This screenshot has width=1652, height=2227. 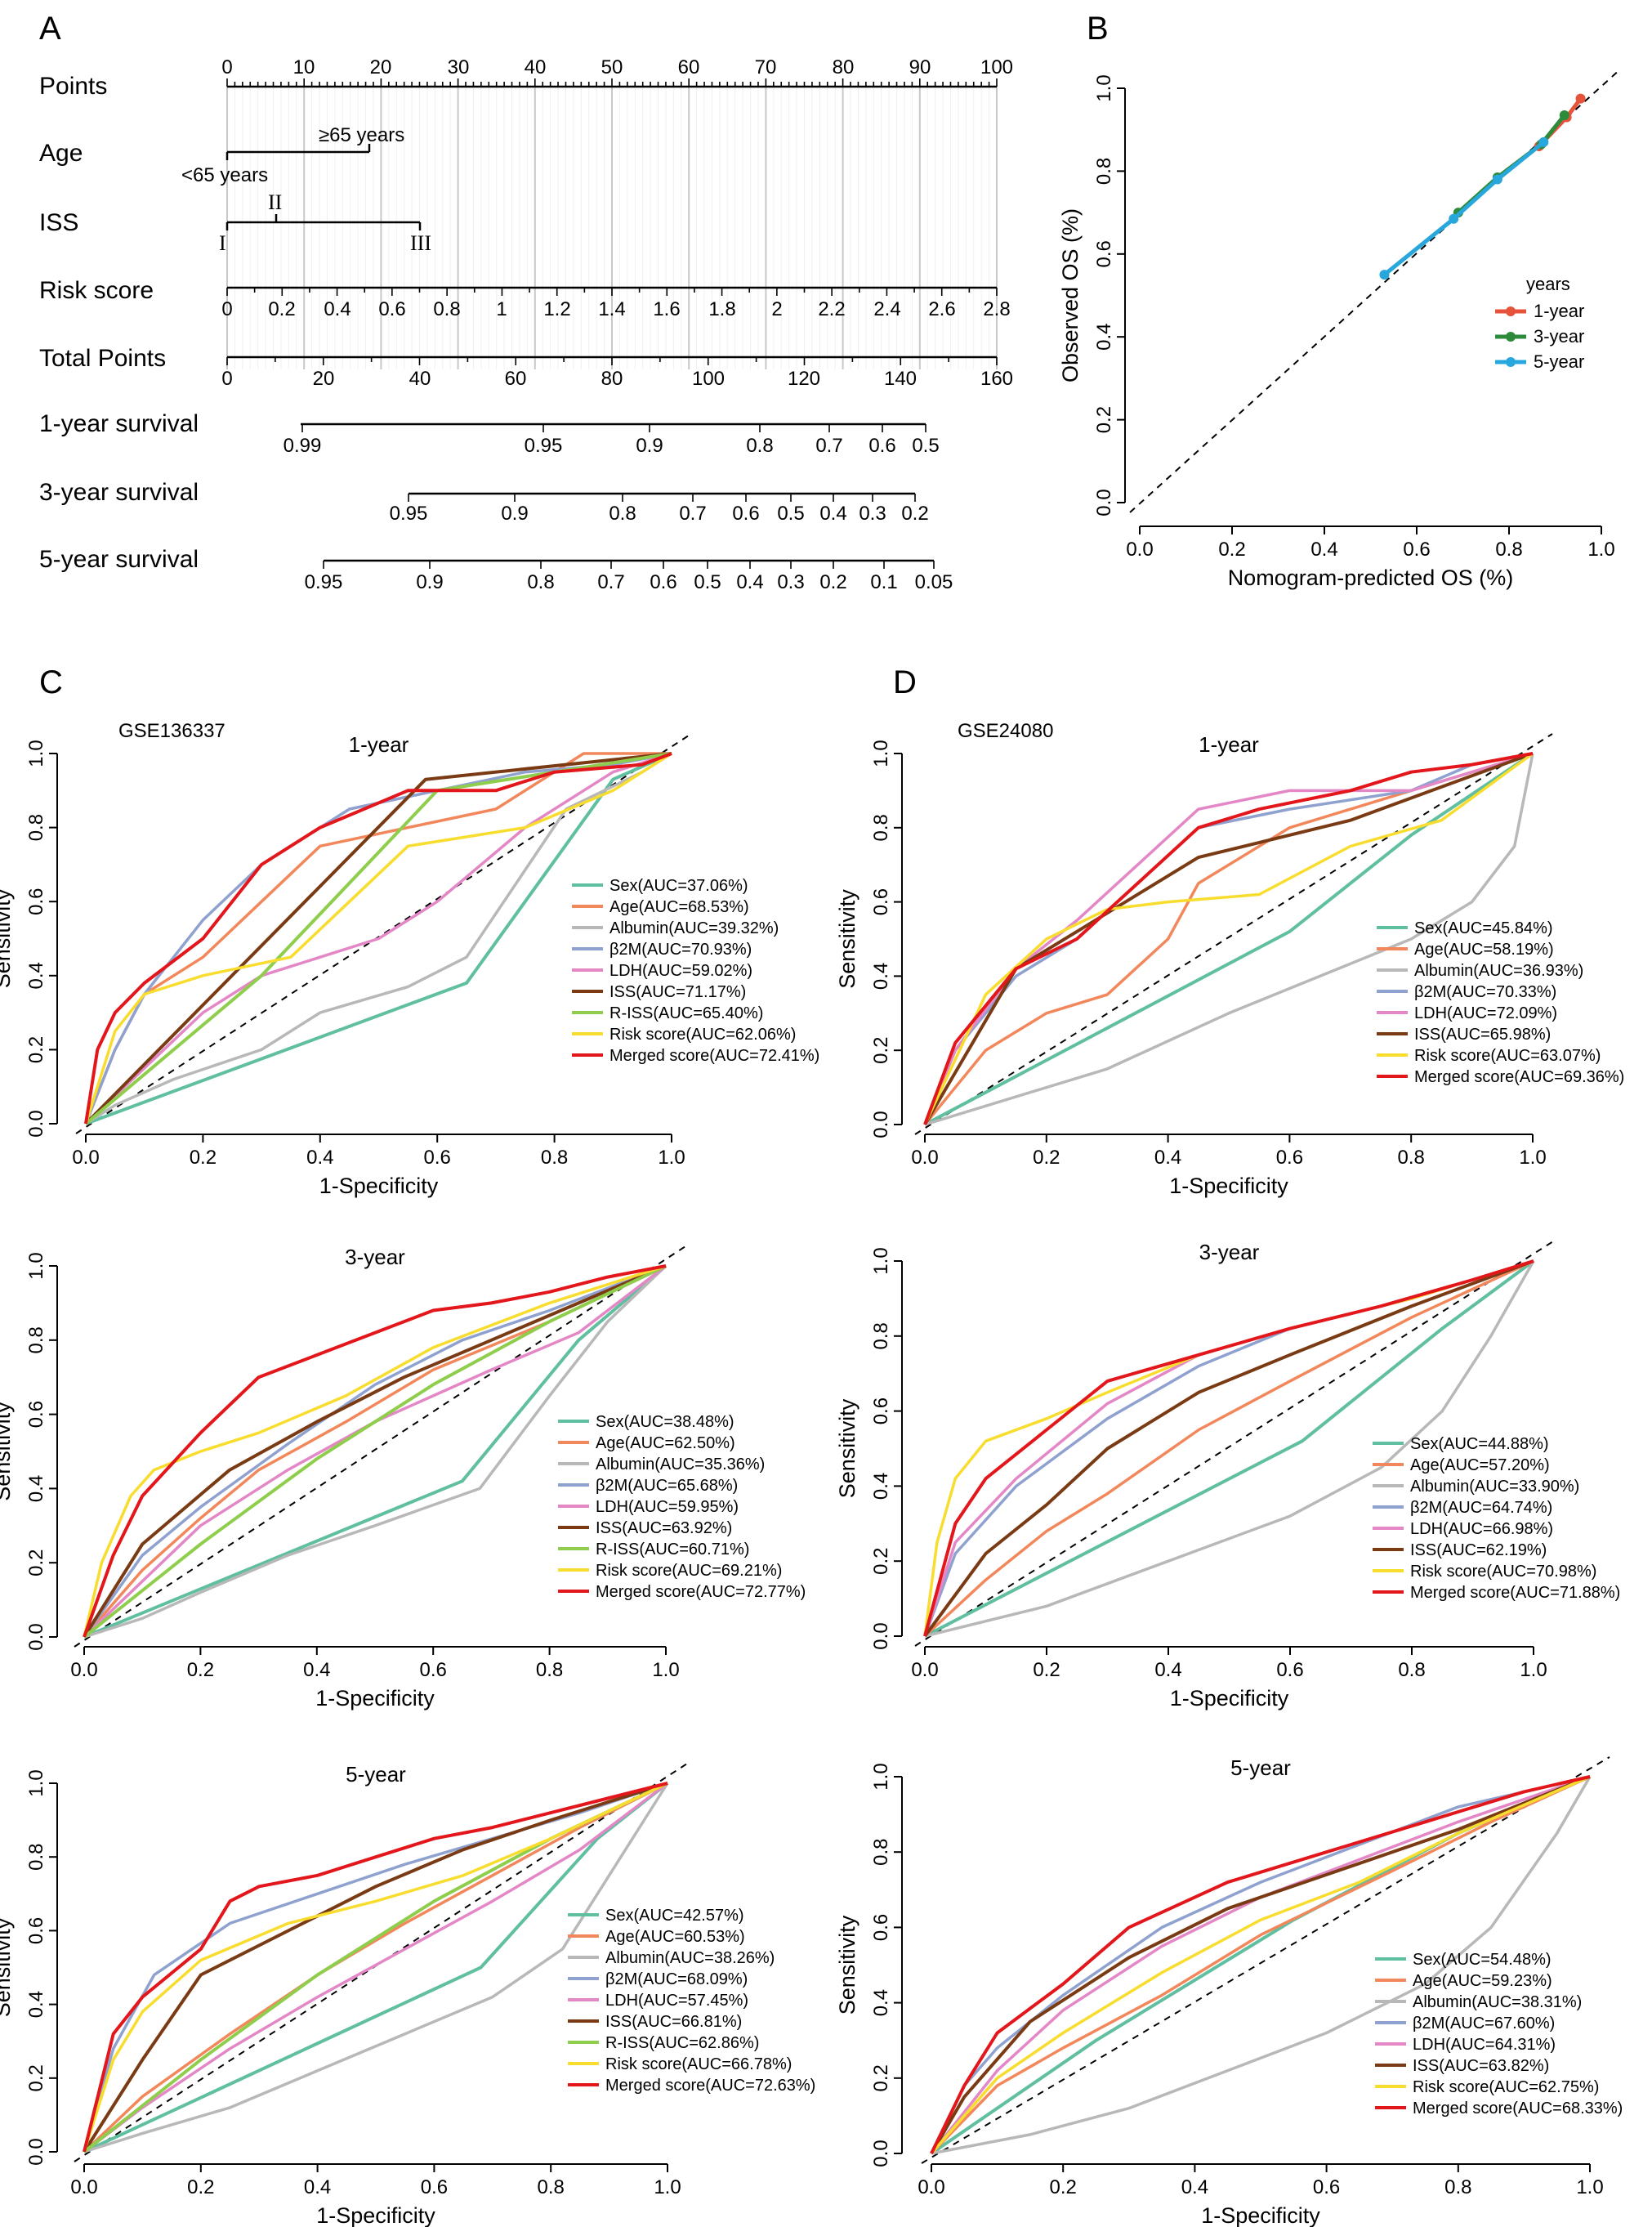 What do you see at coordinates (1503, 1572) in the screenshot?
I see `legend-label: Risk score(AUC=70.98%)` at bounding box center [1503, 1572].